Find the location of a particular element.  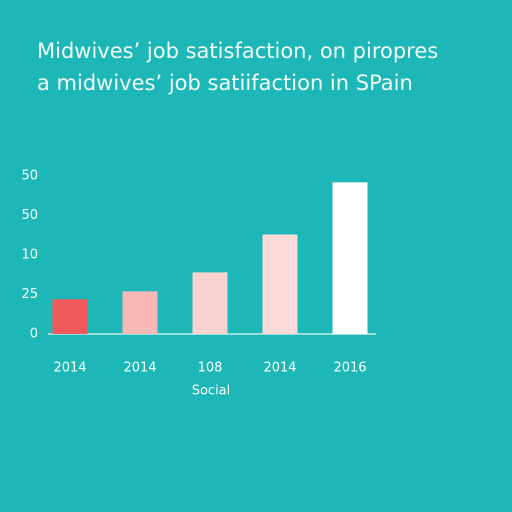

y-tick-label: 10 is located at coordinates (29, 255).